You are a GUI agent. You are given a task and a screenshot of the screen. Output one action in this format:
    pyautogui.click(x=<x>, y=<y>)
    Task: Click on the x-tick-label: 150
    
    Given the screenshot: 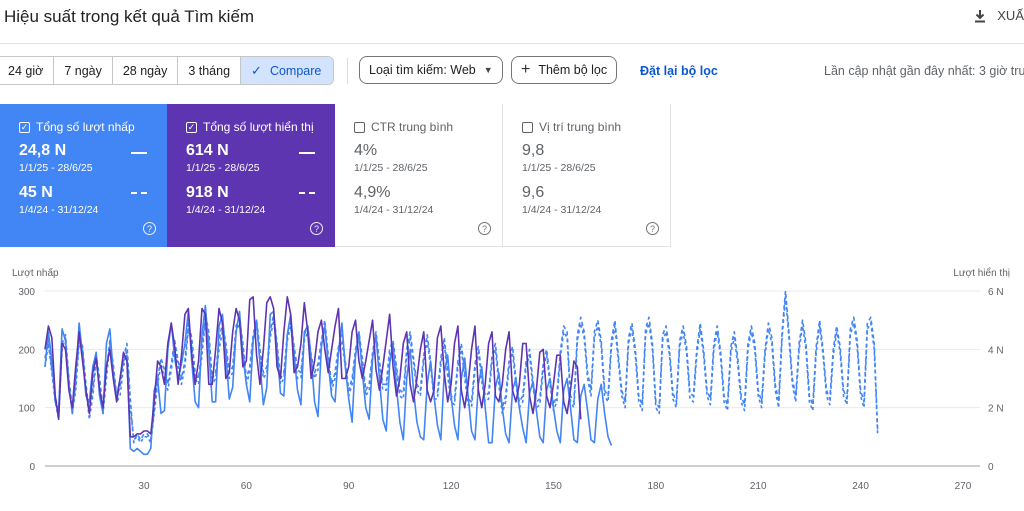 What is the action you would take?
    pyautogui.click(x=553, y=486)
    